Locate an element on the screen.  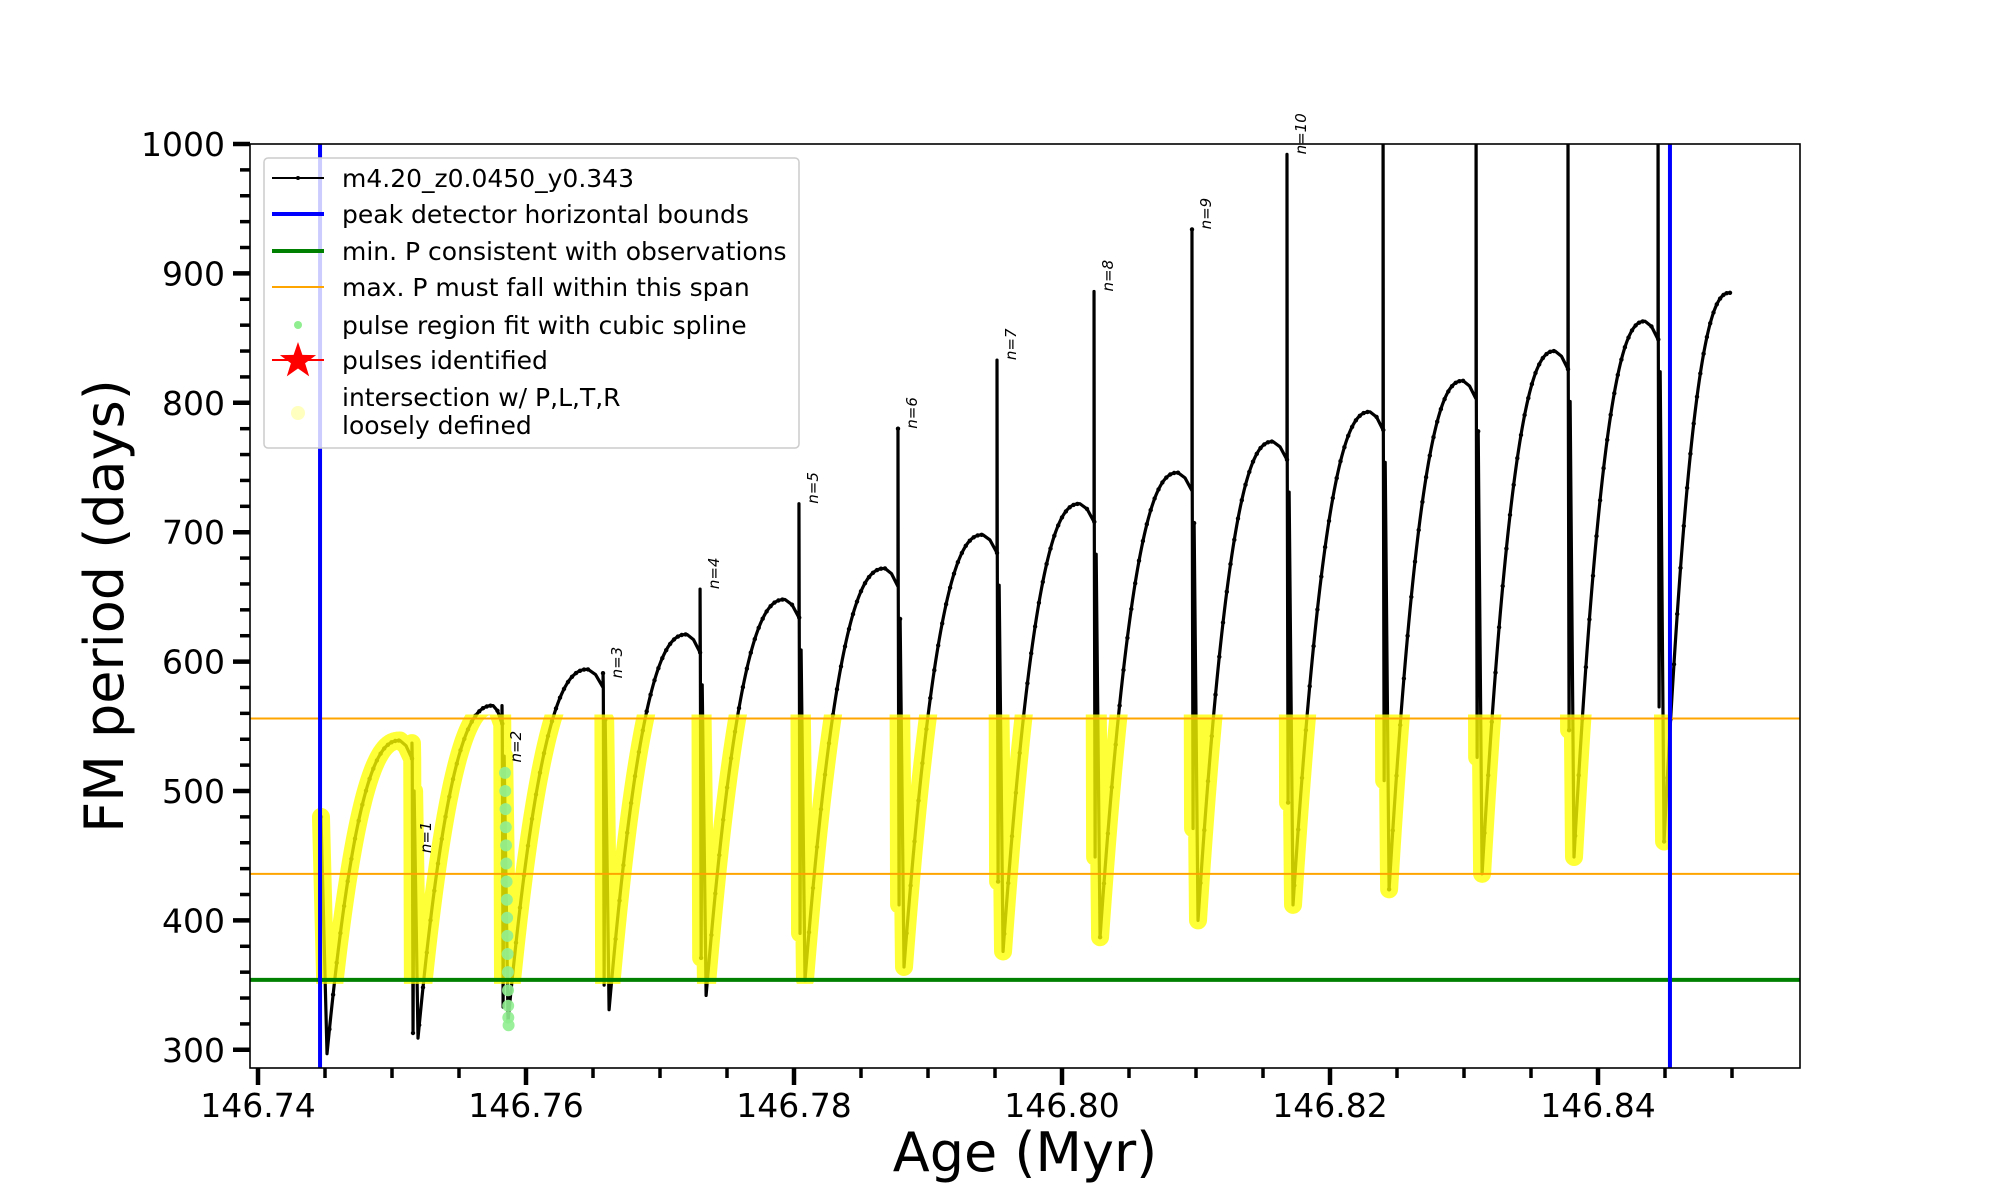
legend-item: pulse region fit with cubic spline is located at coordinates (520, 325).